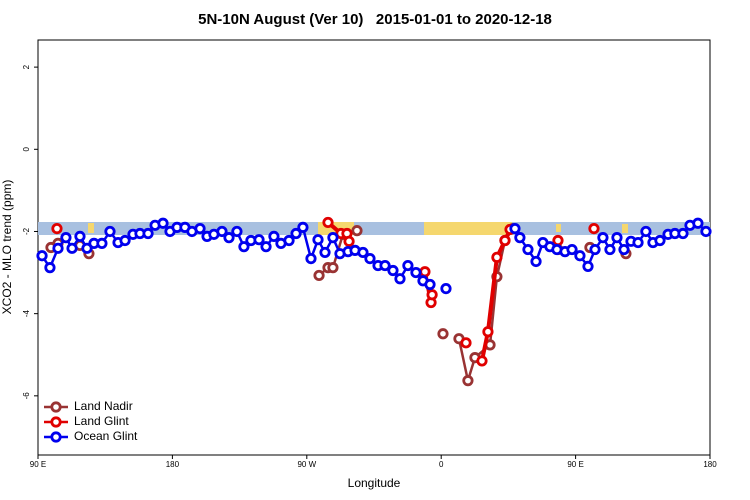 The height and width of the screenshot is (500, 750). Describe the element at coordinates (103, 406) in the screenshot. I see `legend-label: Land Nadir` at that location.